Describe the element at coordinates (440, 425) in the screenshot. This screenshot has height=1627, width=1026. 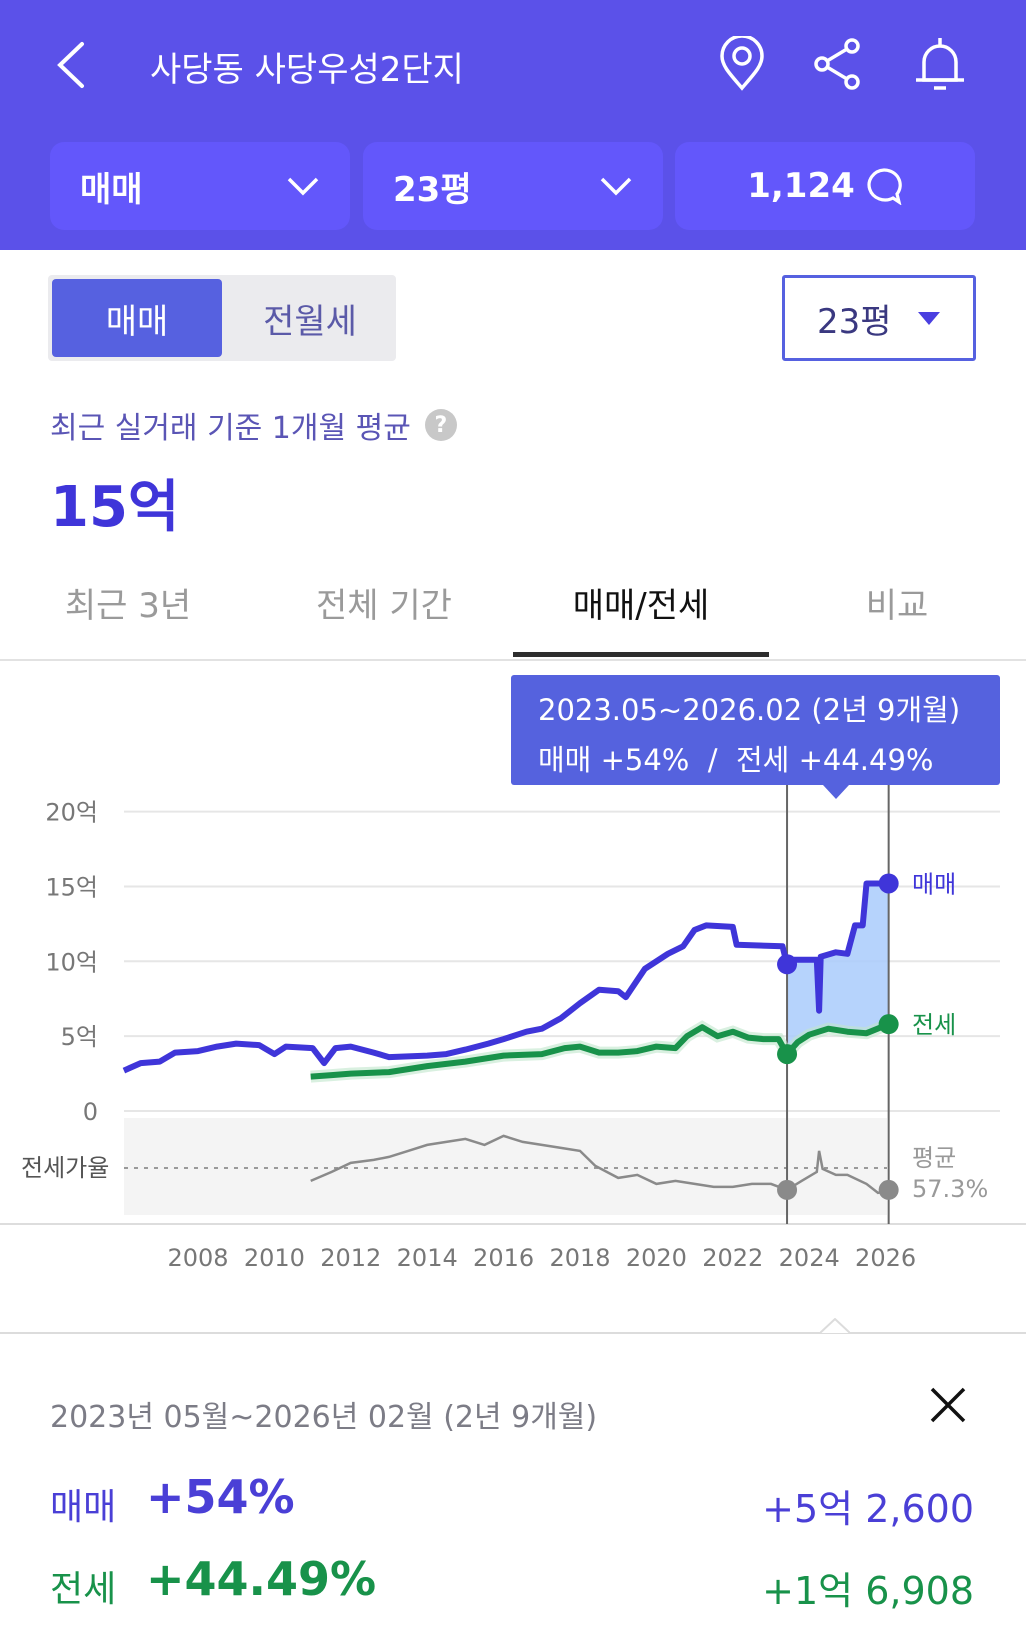
I see `help-icon: ?` at that location.